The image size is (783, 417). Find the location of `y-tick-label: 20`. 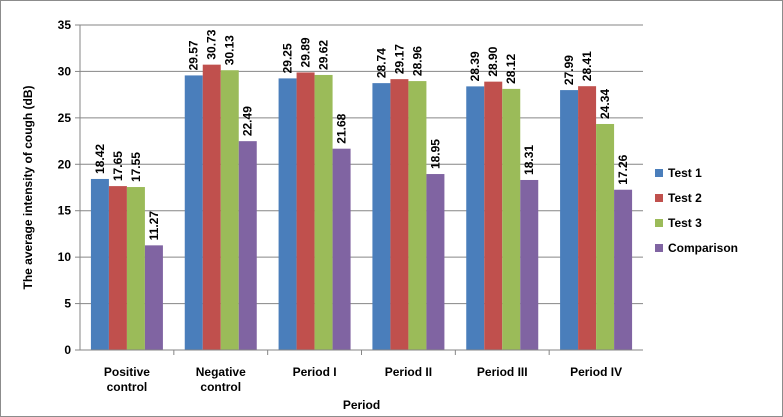

y-tick-label: 20 is located at coordinates (65, 164).